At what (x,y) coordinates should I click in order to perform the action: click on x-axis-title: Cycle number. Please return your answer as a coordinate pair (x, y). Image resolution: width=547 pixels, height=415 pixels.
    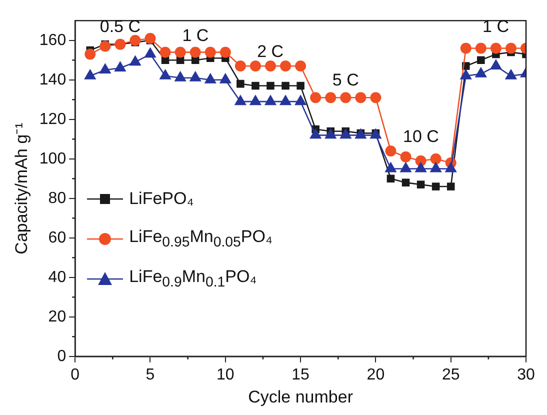
    Looking at the image, I should click on (301, 396).